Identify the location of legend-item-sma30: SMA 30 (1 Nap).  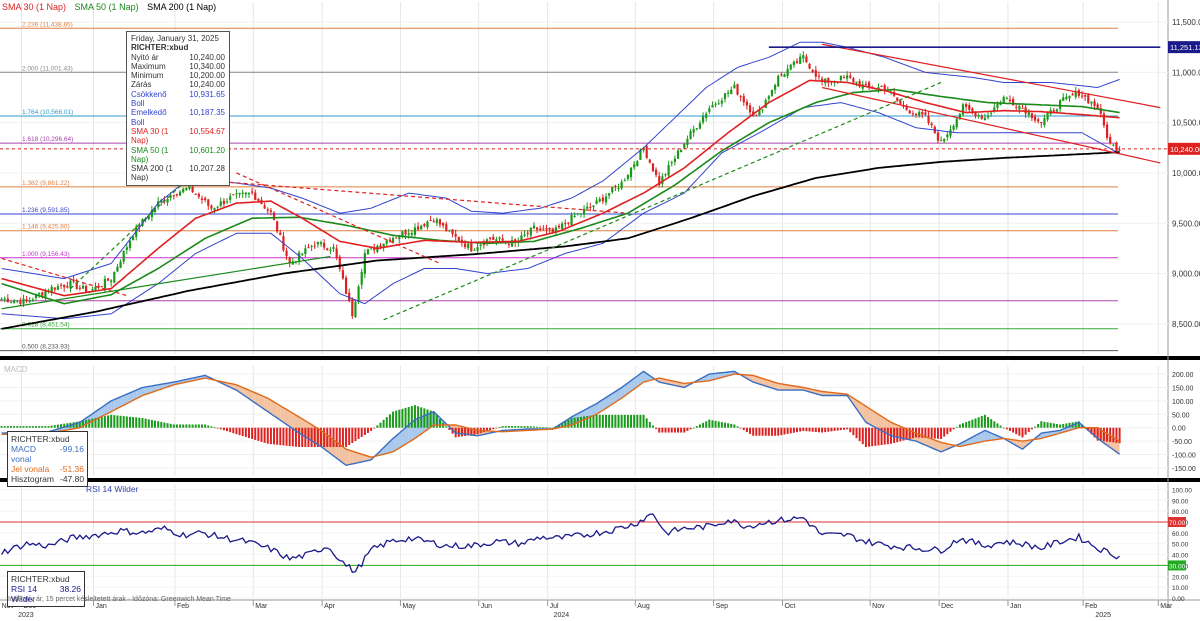
(34, 7).